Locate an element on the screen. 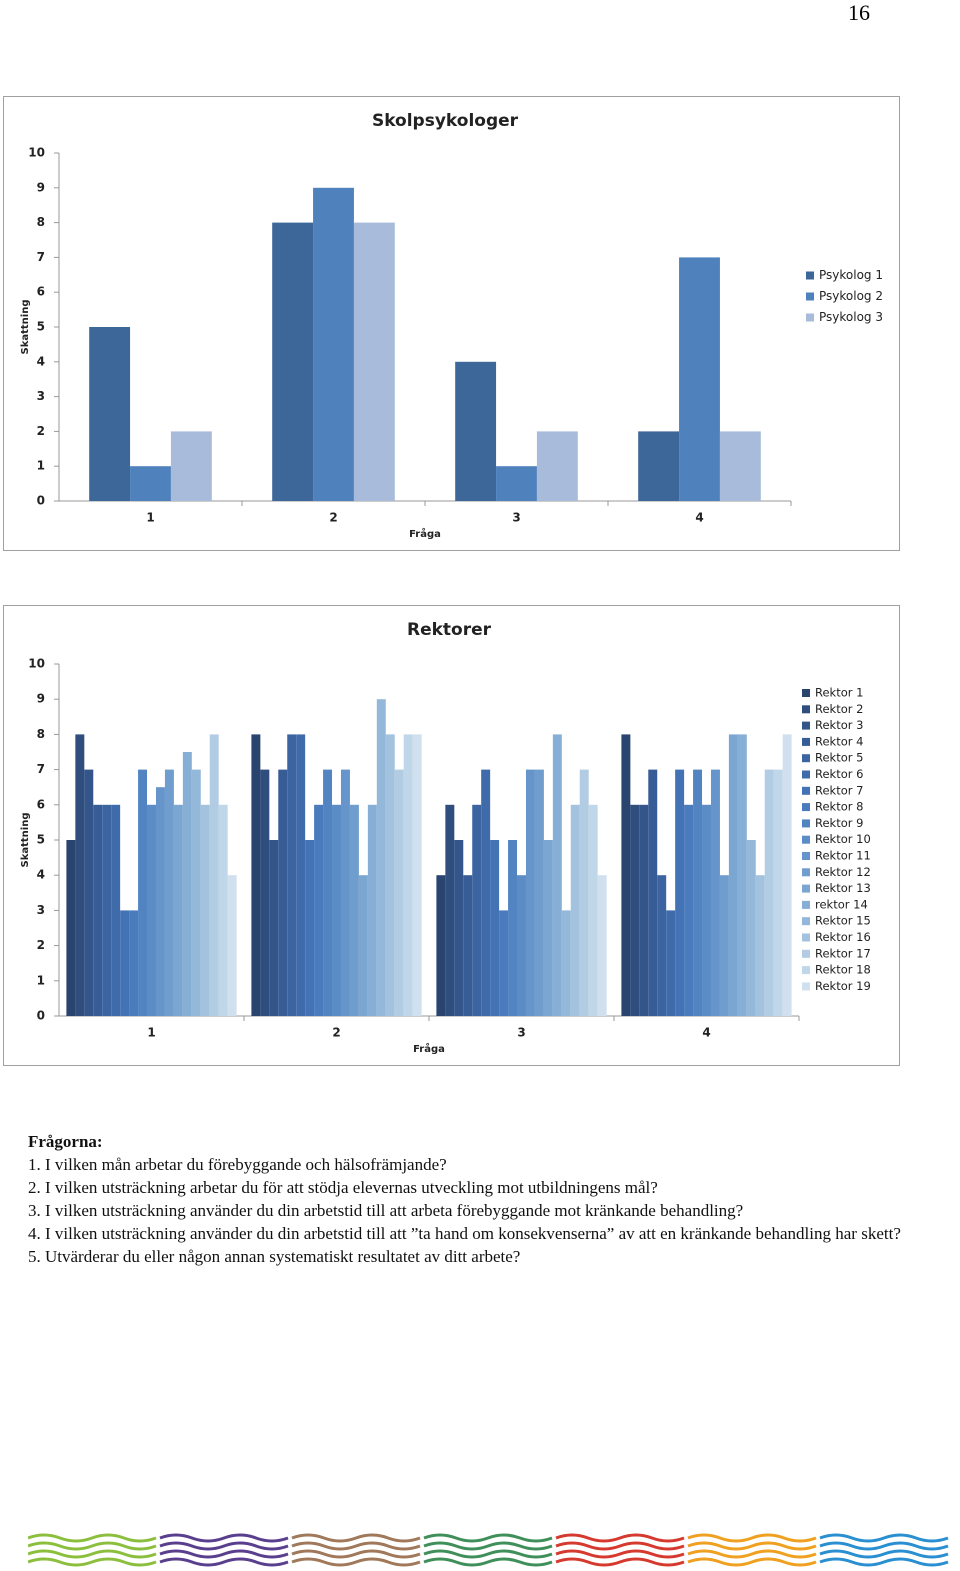  page-number: 16 is located at coordinates (859, 12).